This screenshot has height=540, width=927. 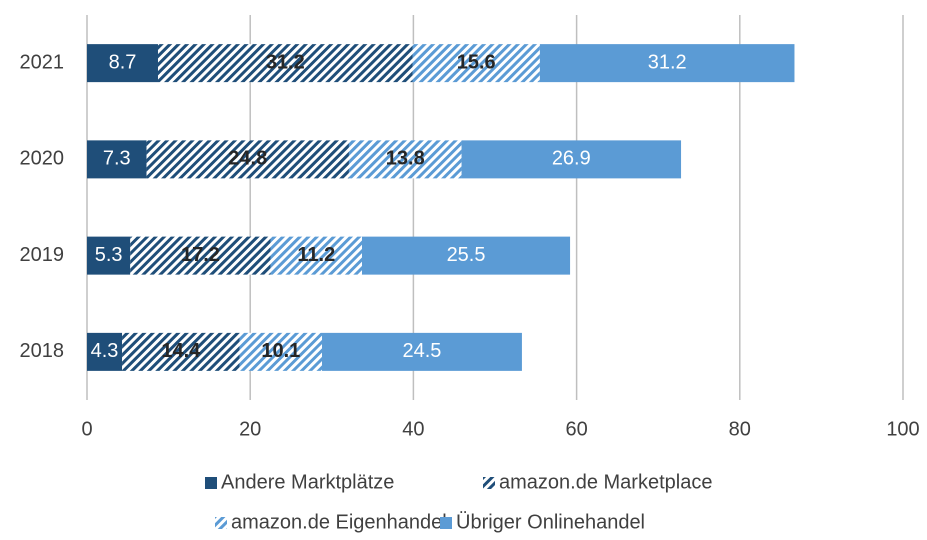 What do you see at coordinates (307, 482) in the screenshot?
I see `legend-label: Andere Marktplätze` at bounding box center [307, 482].